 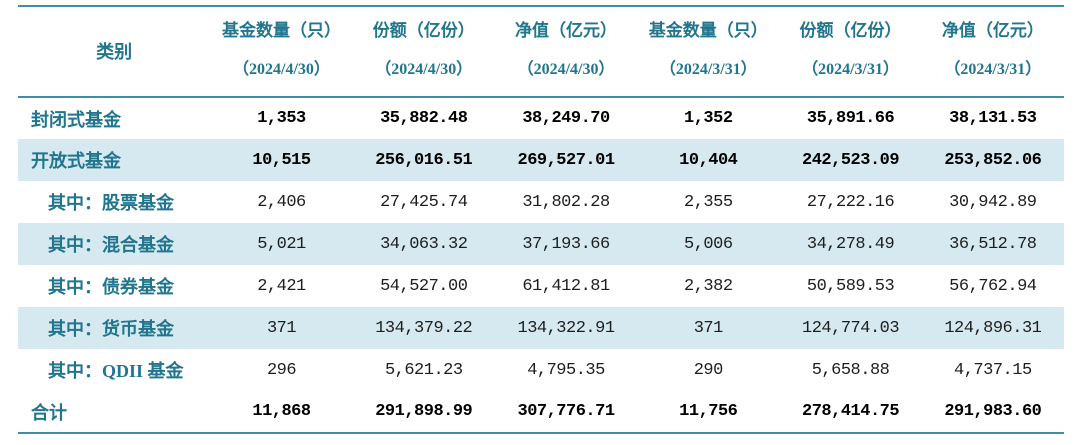 I want to click on value-cell: 2,421, so click(x=281, y=286).